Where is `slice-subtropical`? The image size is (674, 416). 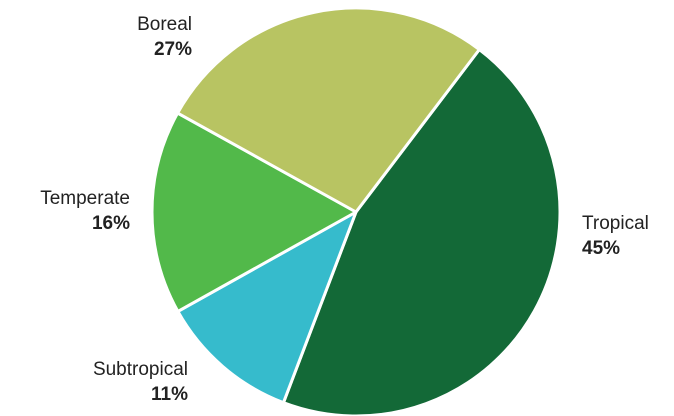 slice-subtropical is located at coordinates (267, 307).